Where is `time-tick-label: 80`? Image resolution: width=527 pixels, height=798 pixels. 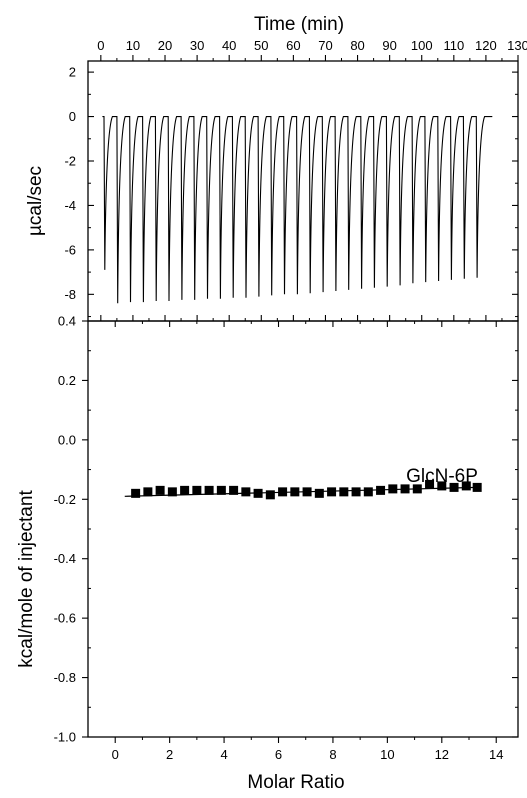
time-tick-label: 80 is located at coordinates (357, 45).